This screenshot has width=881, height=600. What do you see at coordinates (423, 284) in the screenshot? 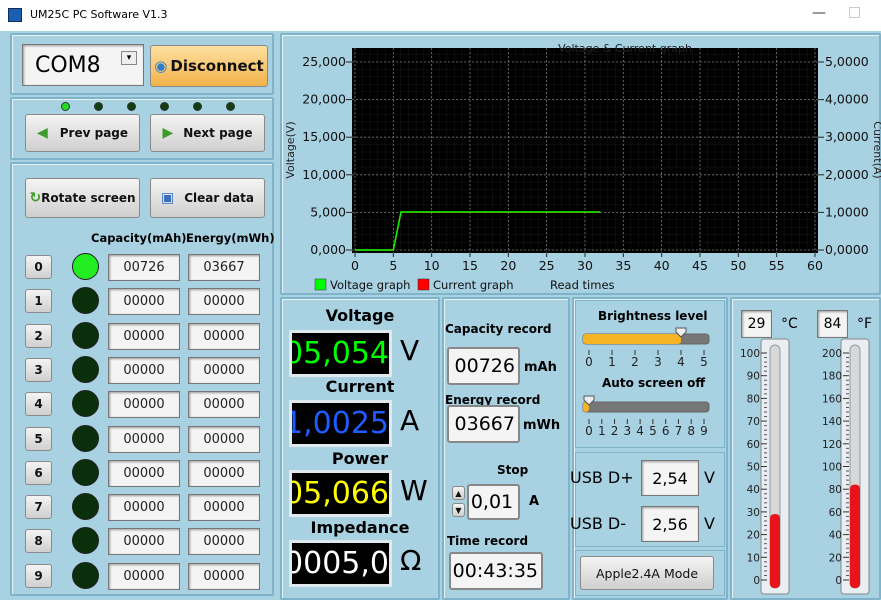
I see `legend-swatch` at bounding box center [423, 284].